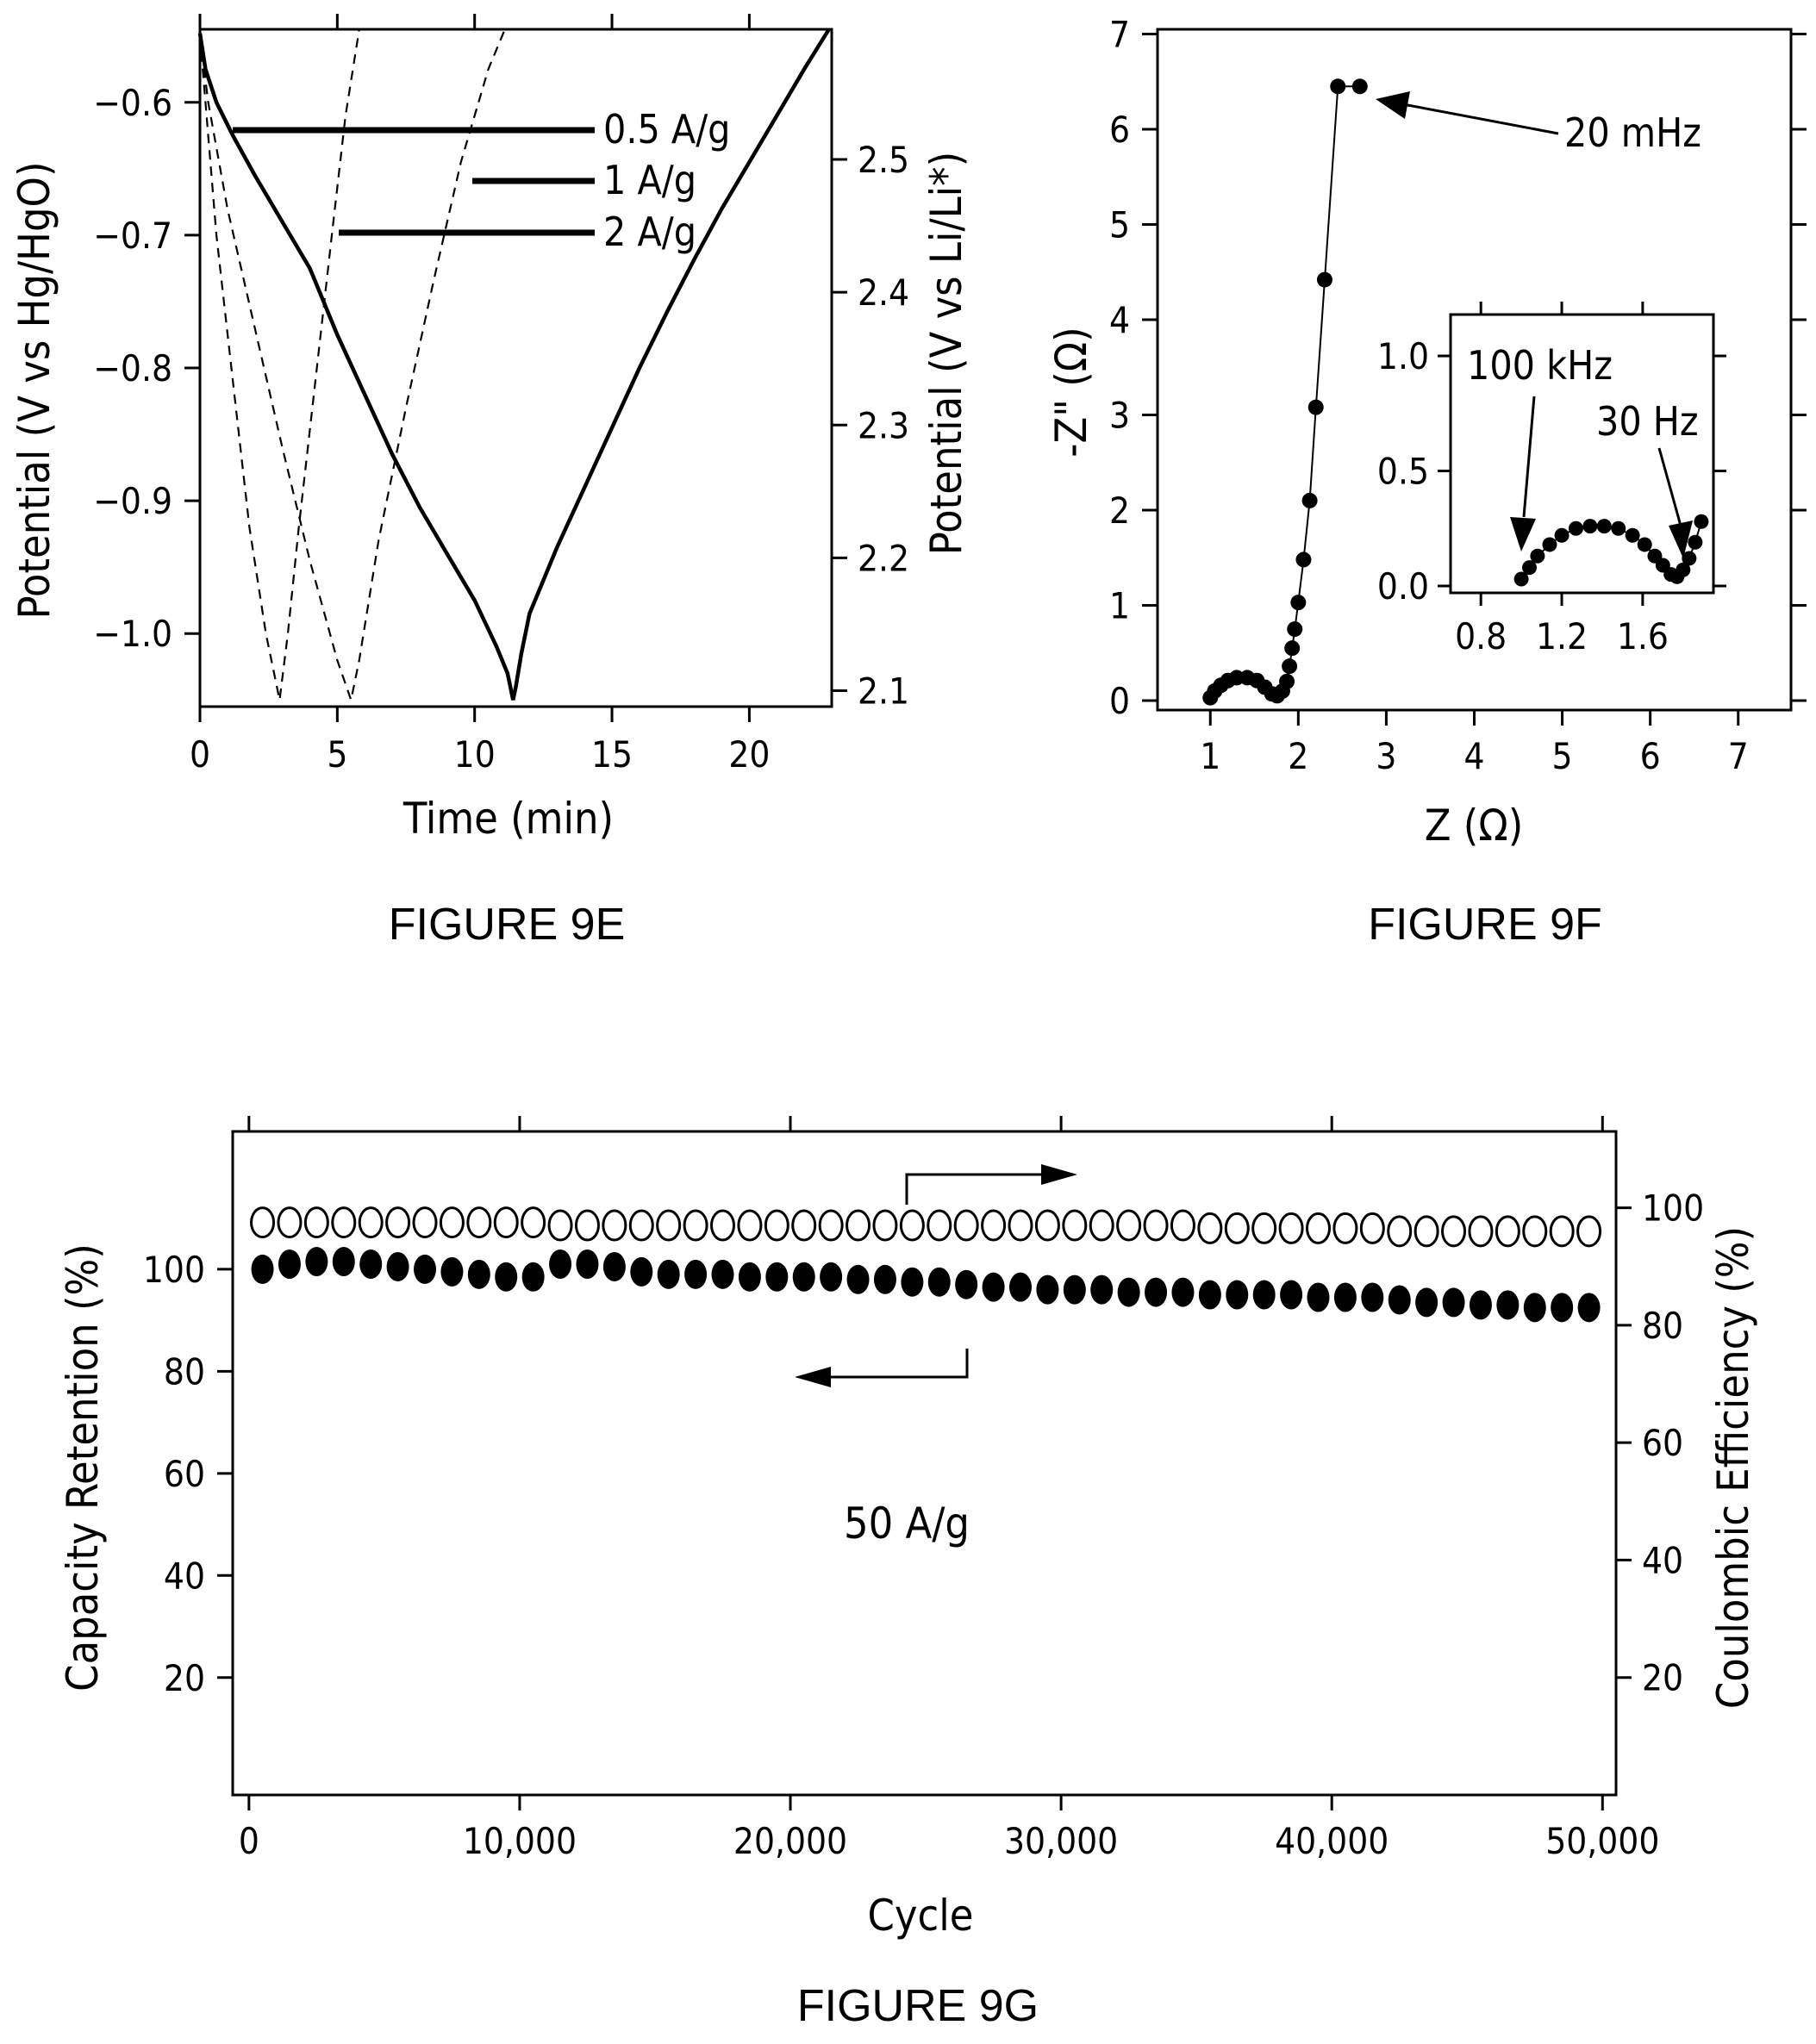 This screenshot has width=1816, height=2044. What do you see at coordinates (184, 1474) in the screenshot?
I see `chart-9g-y-tick-label: 60` at bounding box center [184, 1474].